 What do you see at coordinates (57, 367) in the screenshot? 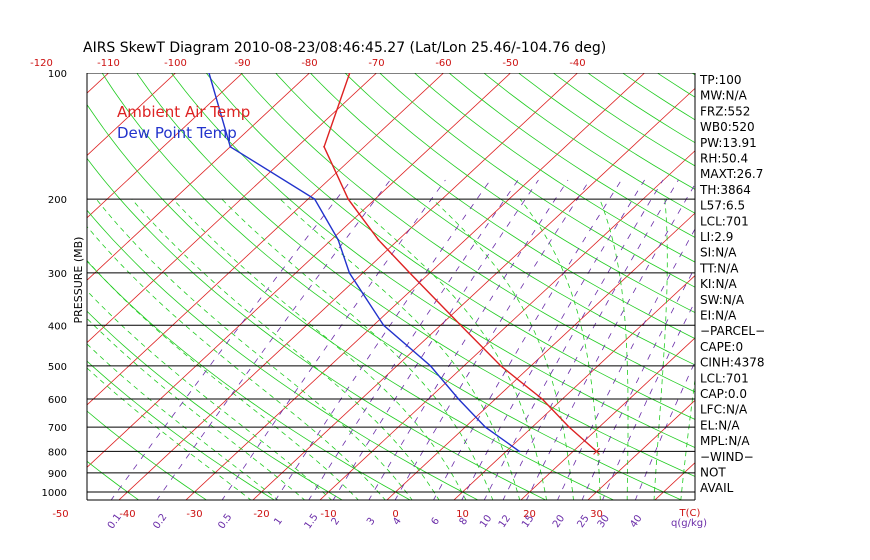
I see `pressure-tick-label: 500` at bounding box center [57, 367].